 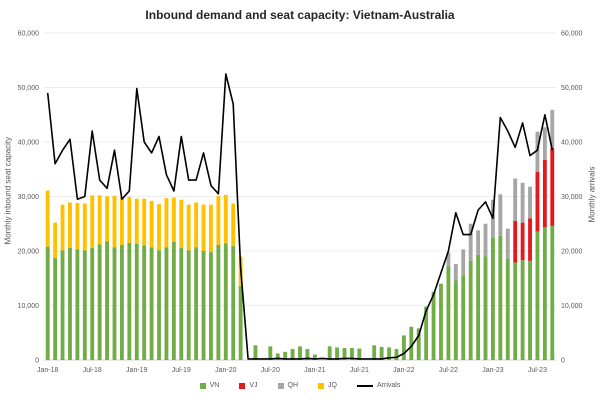 I want to click on legend-swatch-vj, so click(x=242, y=385).